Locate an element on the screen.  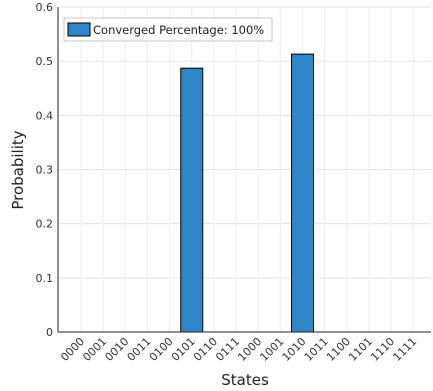
x-tick-label: 1000 is located at coordinates (249, 349).